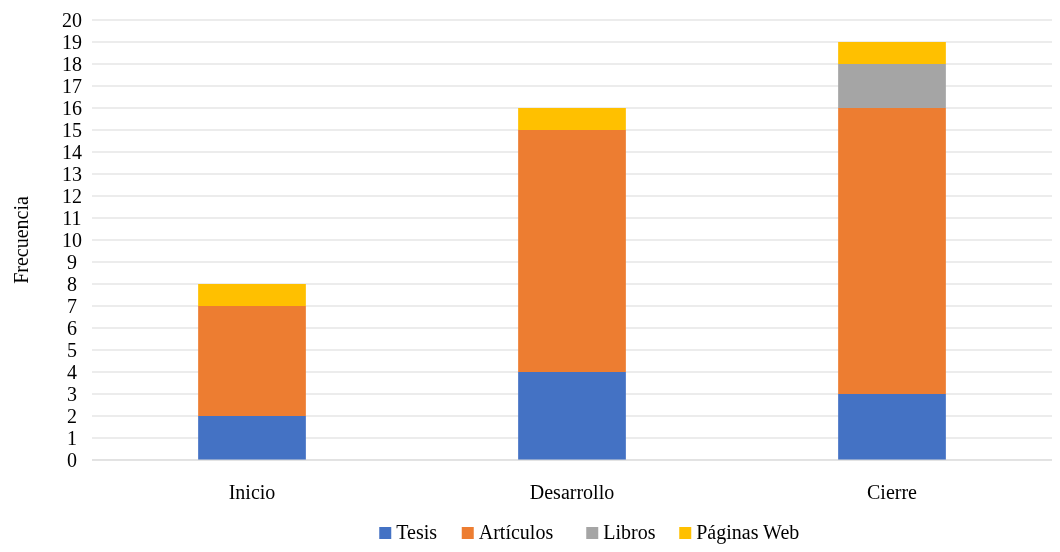  What do you see at coordinates (72, 152) in the screenshot?
I see `y-tick-label: 14` at bounding box center [72, 152].